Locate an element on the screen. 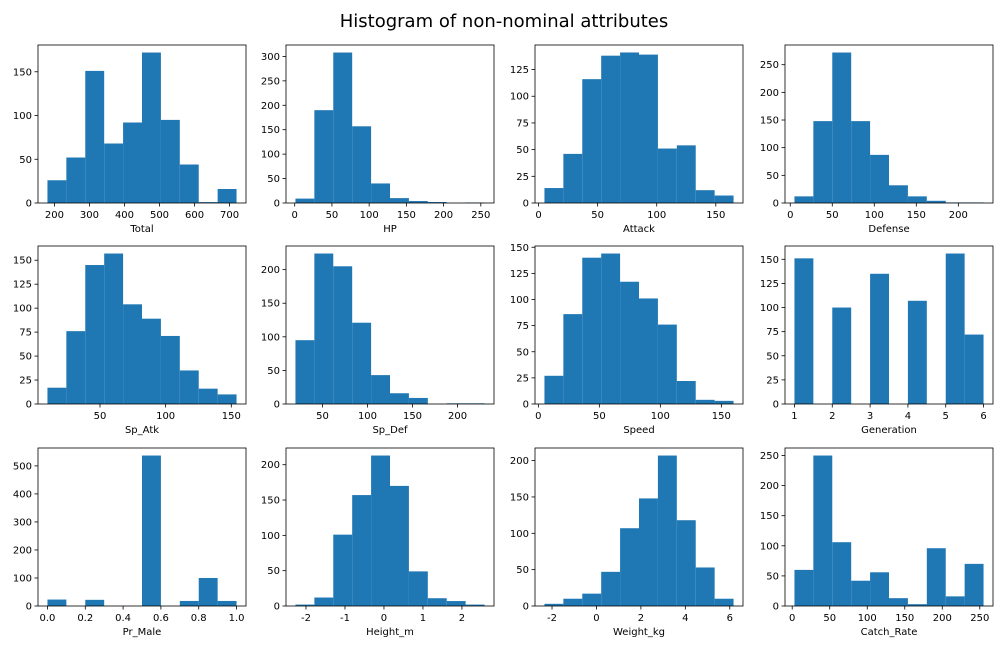  x-axis-label: Pr_Male is located at coordinates (142, 632).